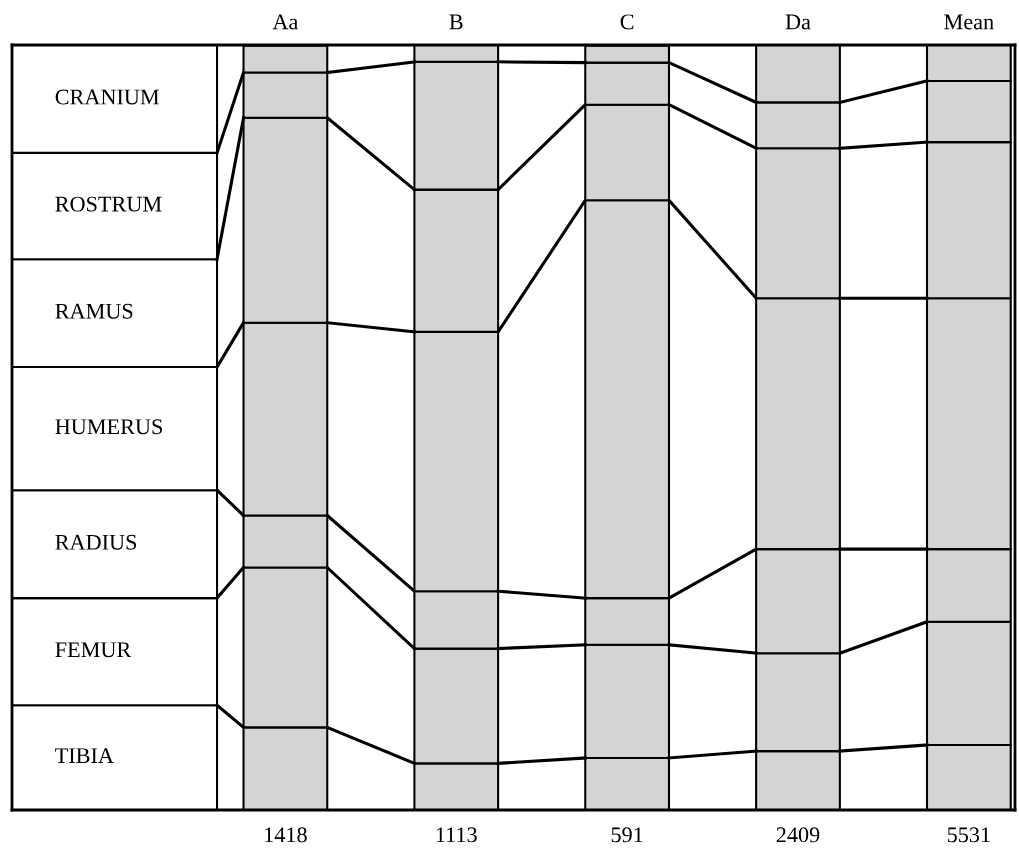 This screenshot has width=1019, height=852. Describe the element at coordinates (968, 835) in the screenshot. I see `text: 5531` at that location.